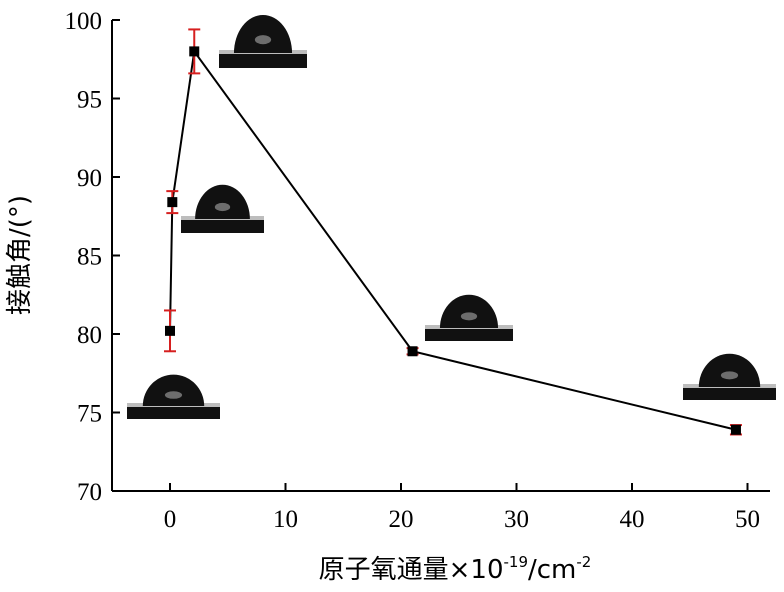 The height and width of the screenshot is (592, 784). What do you see at coordinates (84, 21) in the screenshot?
I see `y-tick-label: 100` at bounding box center [84, 21].